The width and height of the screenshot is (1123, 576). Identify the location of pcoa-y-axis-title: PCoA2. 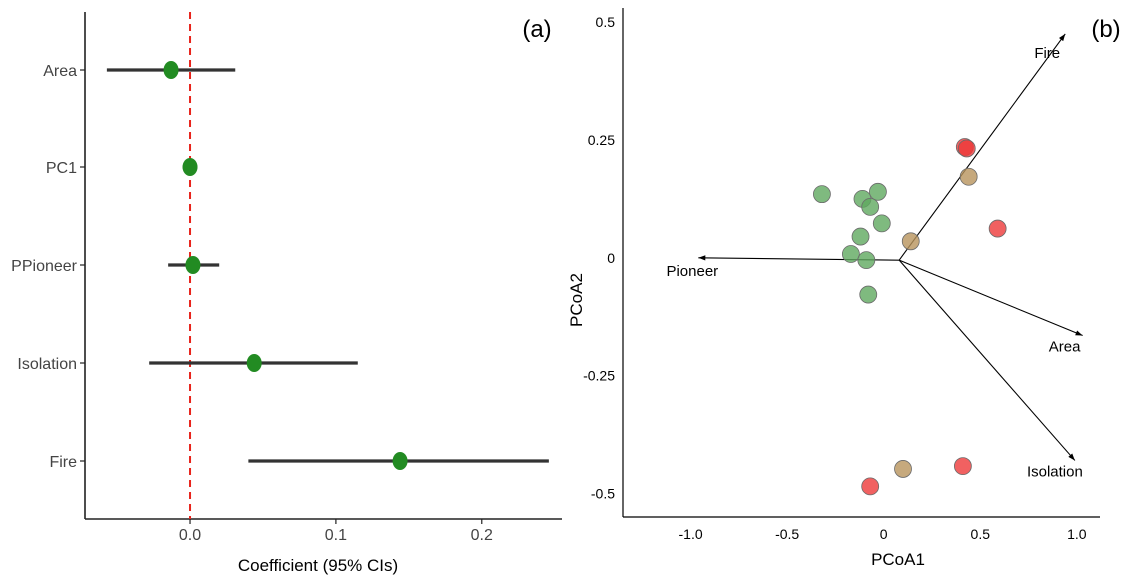
(576, 300).